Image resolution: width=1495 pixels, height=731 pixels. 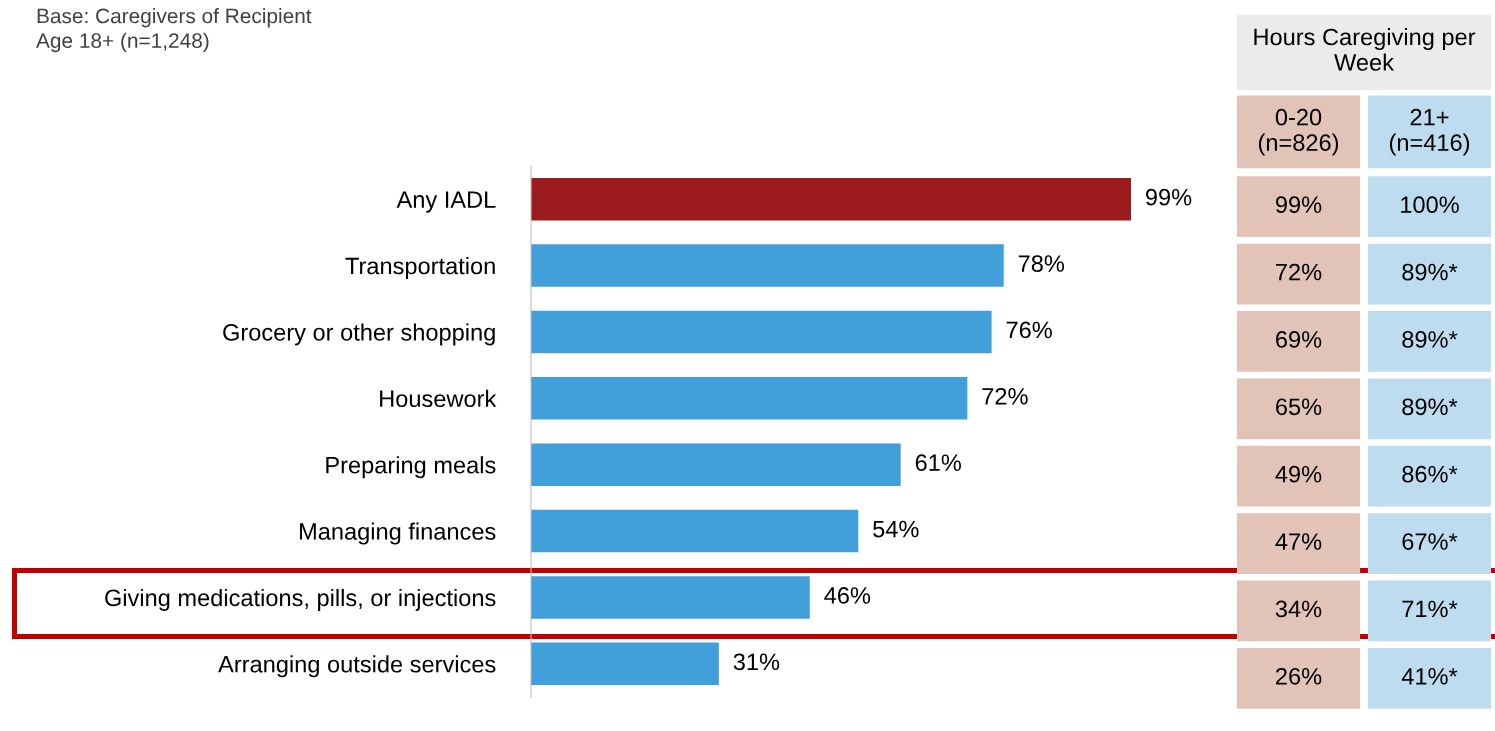 What do you see at coordinates (1430, 474) in the screenshot?
I see `data-label: 86%*` at bounding box center [1430, 474].